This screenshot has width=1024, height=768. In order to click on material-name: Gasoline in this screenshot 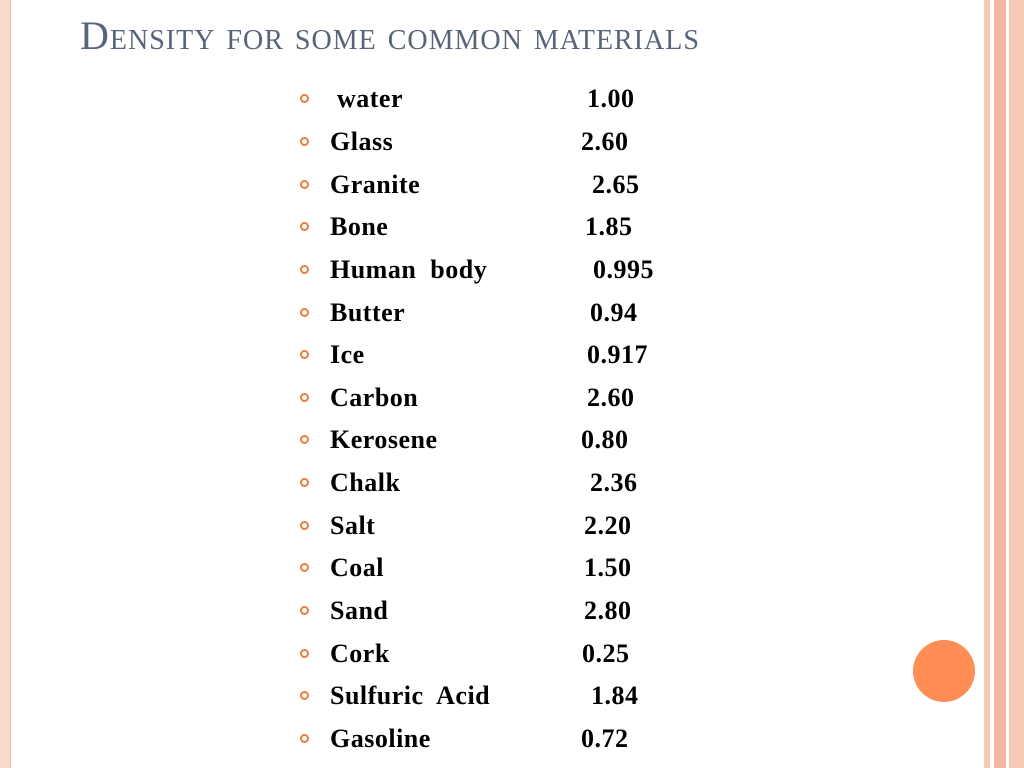, I will do `click(380, 738)`.